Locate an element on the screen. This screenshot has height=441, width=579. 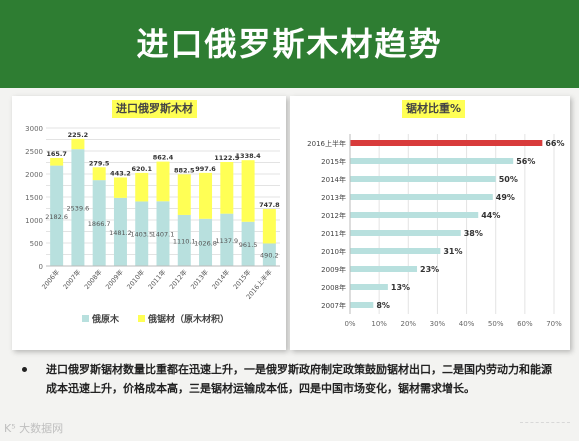
chart-title: 进口俄罗斯木材 is located at coordinates (154, 109).